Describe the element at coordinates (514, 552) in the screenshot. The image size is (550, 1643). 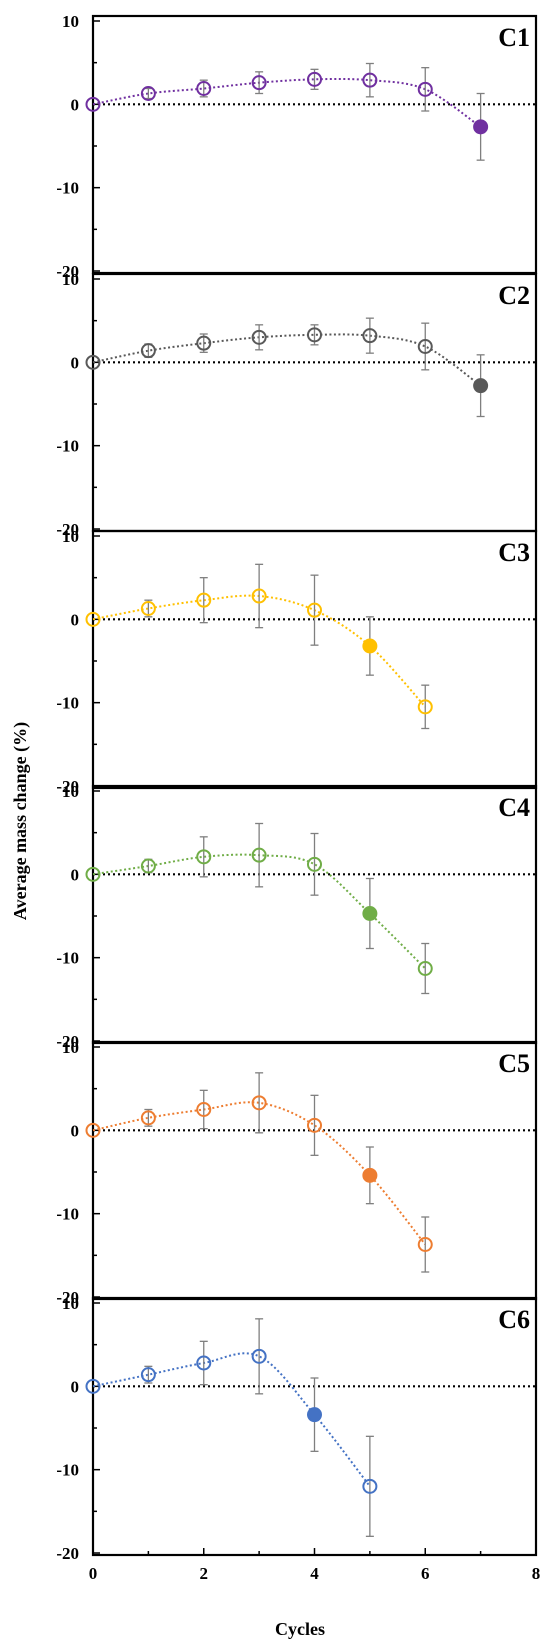
I see `panel-label: C3` at that location.